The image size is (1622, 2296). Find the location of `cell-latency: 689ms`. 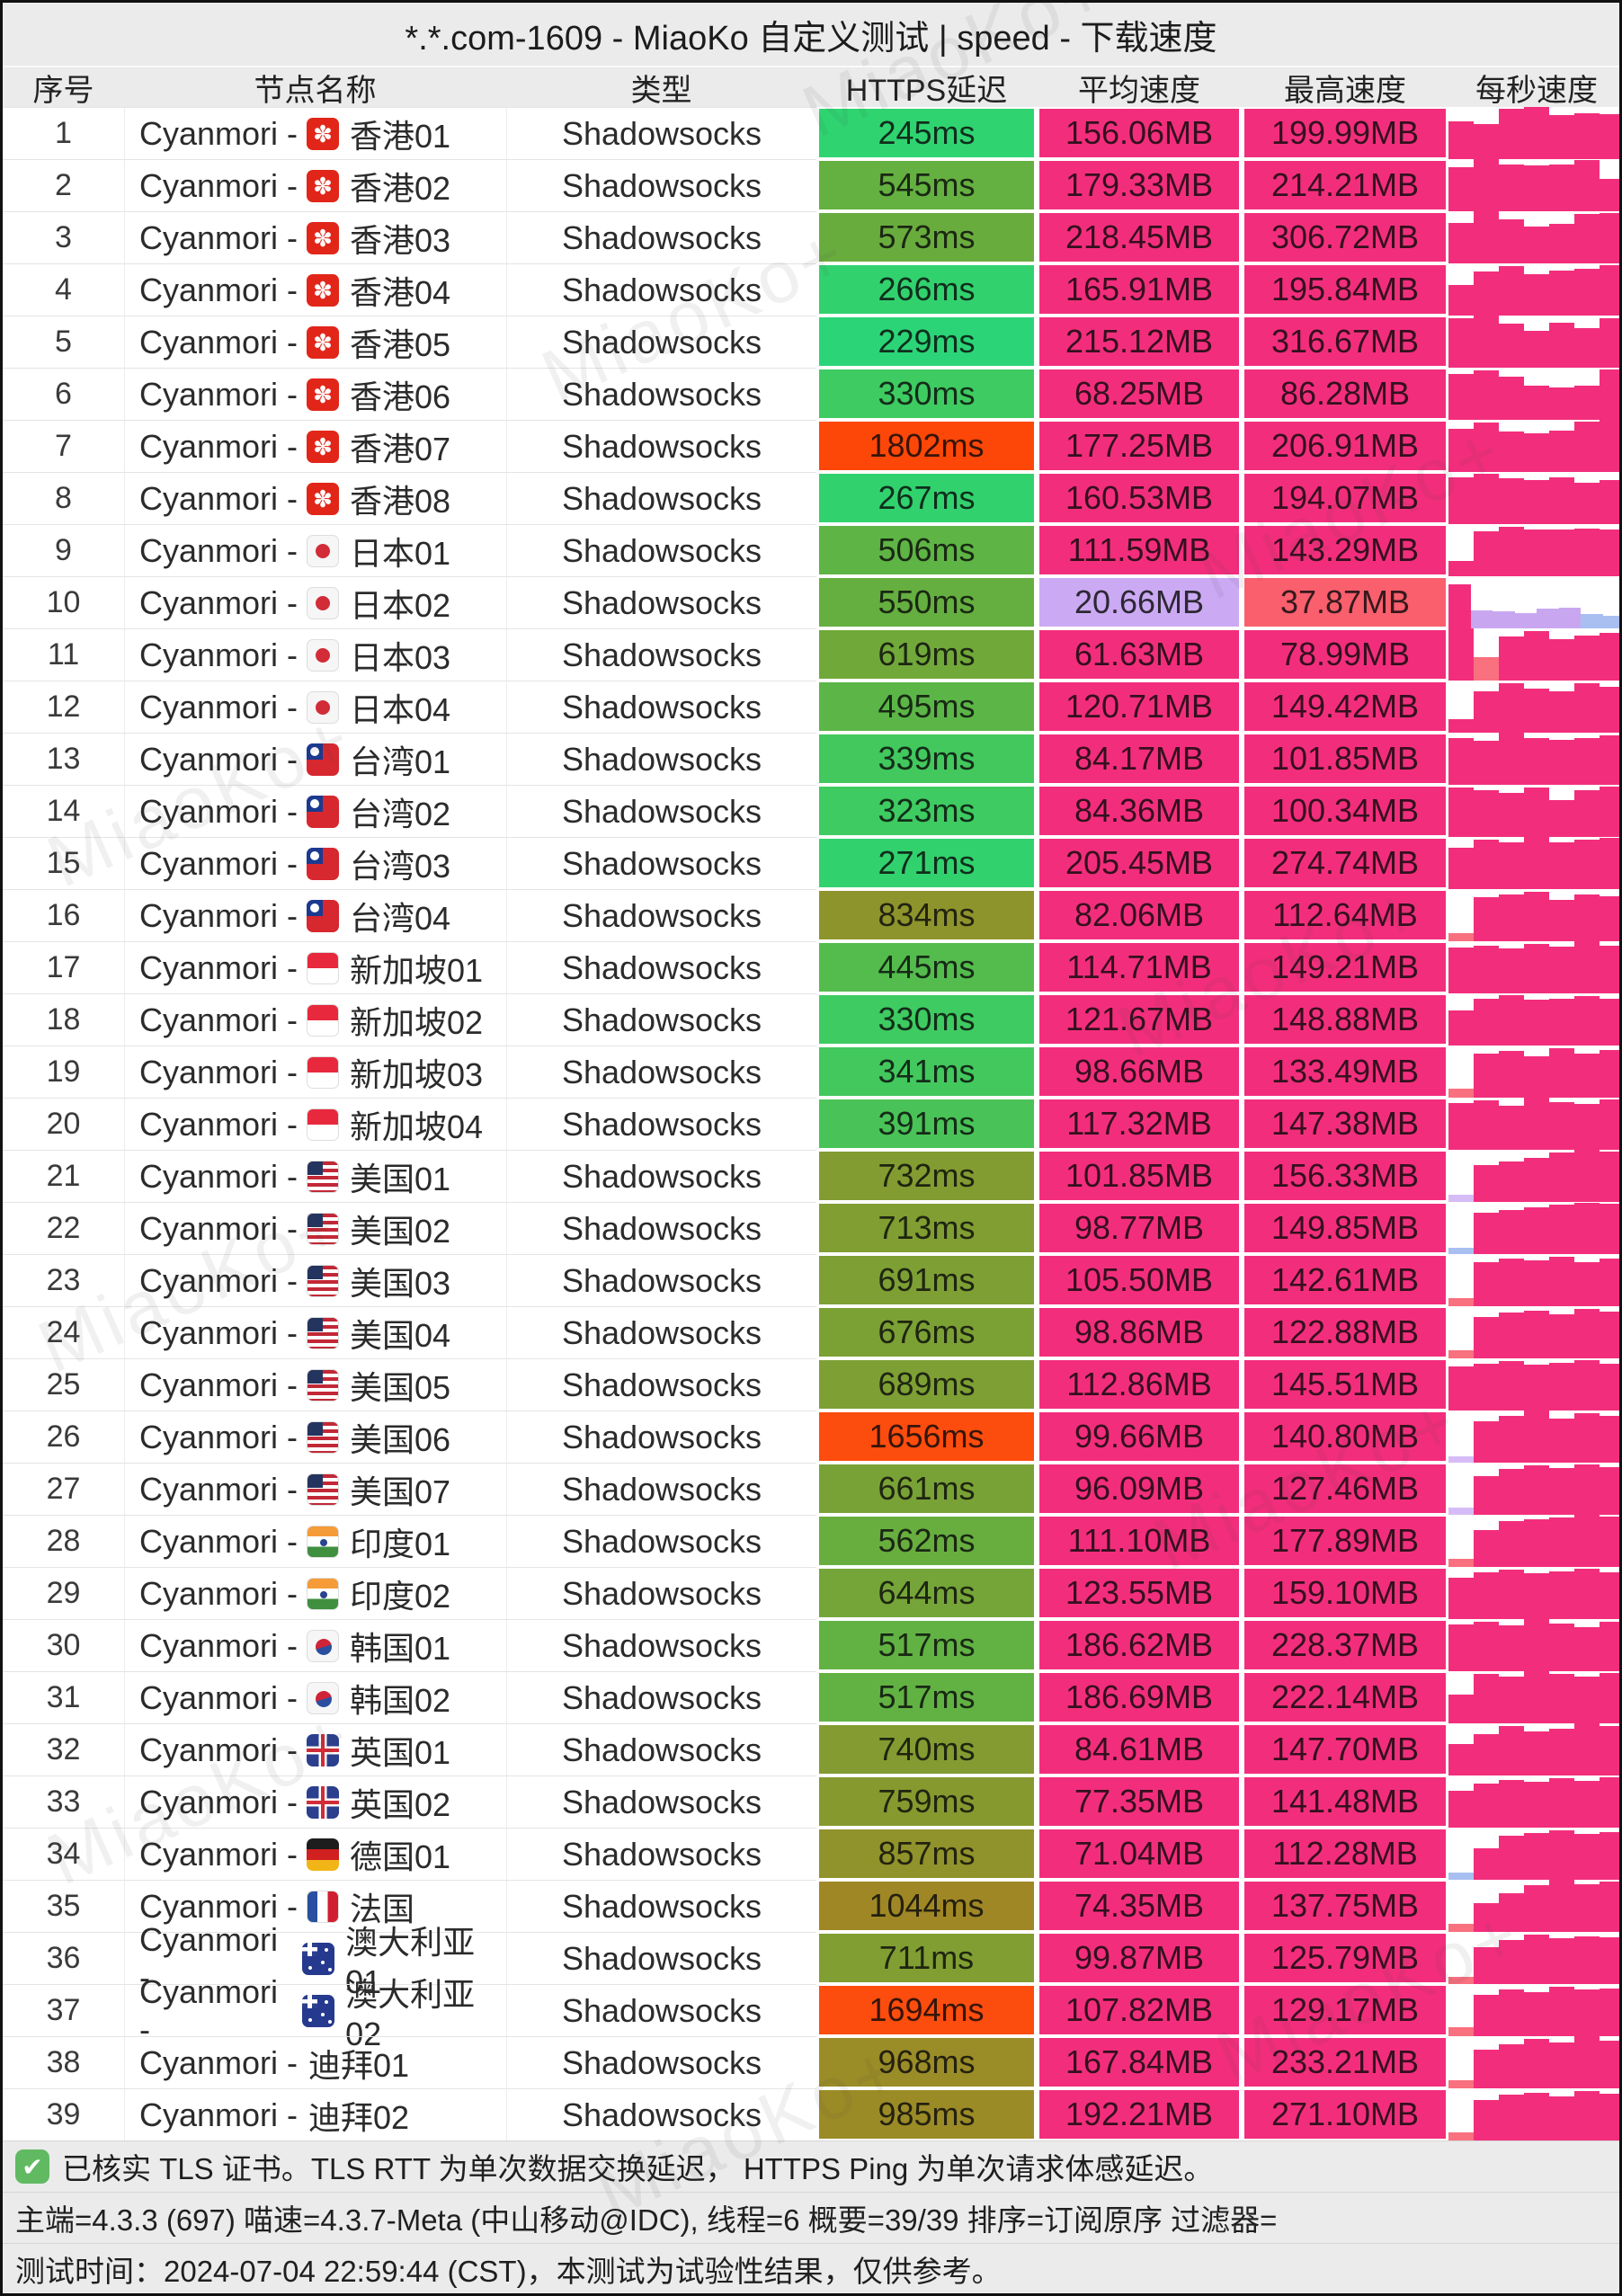

cell-latency: 689ms is located at coordinates (926, 1384).